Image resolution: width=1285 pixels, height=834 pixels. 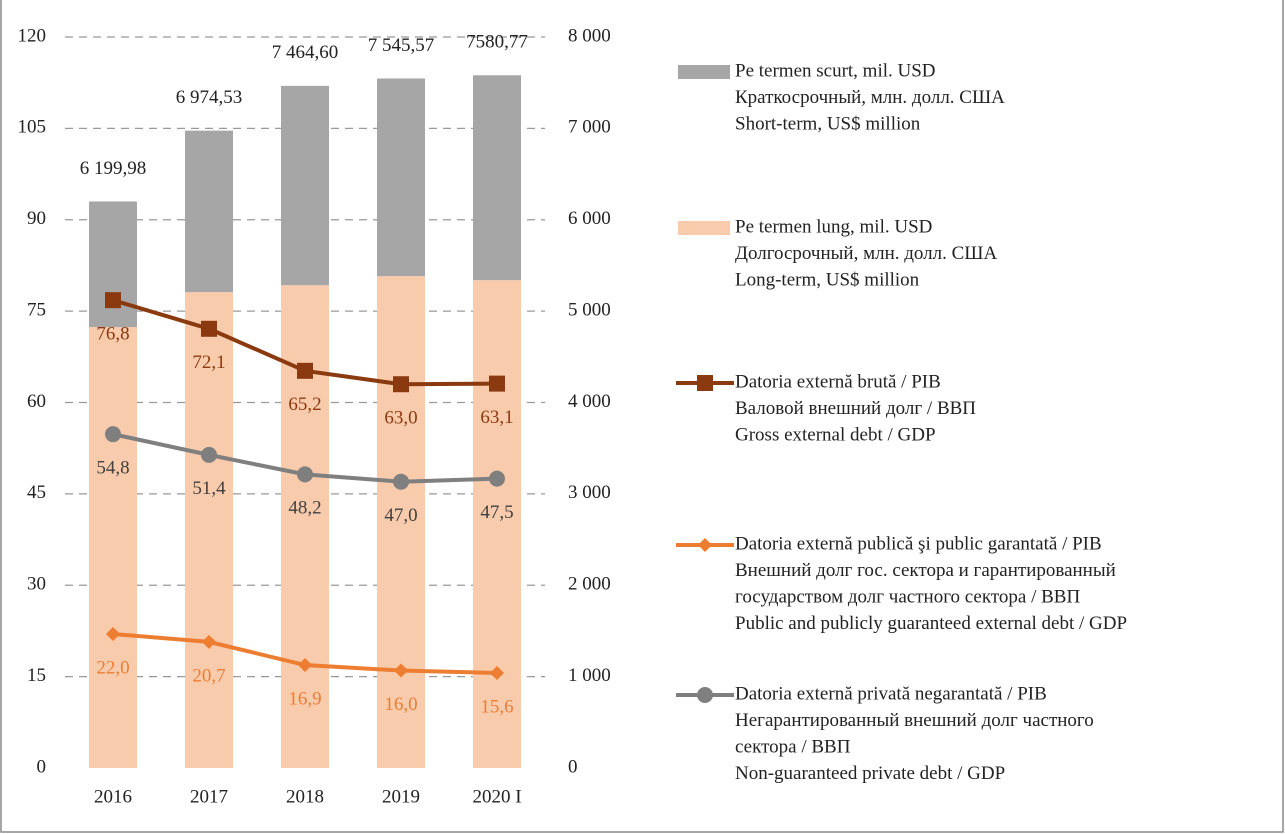 I want to click on y-tick-label: 120, so click(x=32, y=35).